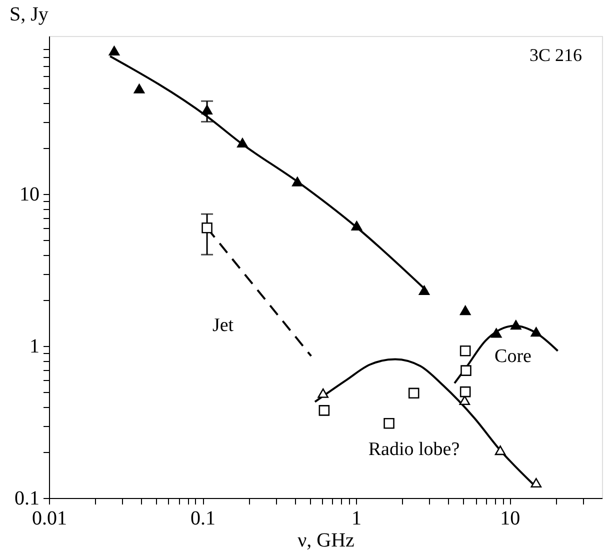  What do you see at coordinates (357, 519) in the screenshot?
I see `x-tick-label: 1` at bounding box center [357, 519].